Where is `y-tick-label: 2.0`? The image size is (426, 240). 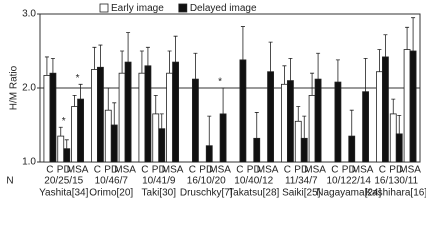
y-tick-label: 2.0 is located at coordinates (29, 88).